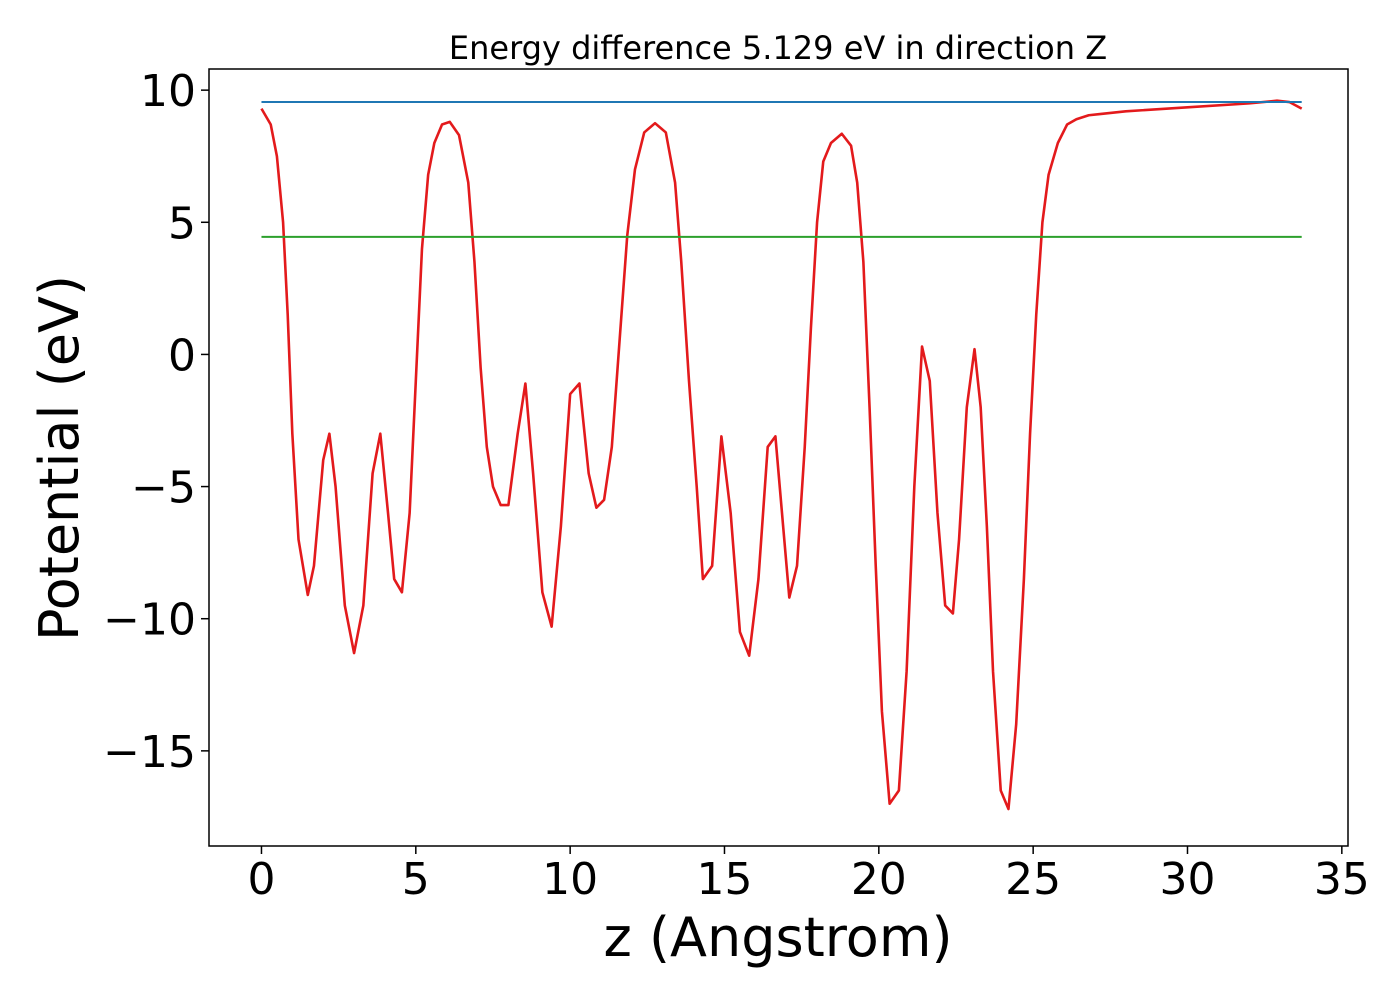  Describe the element at coordinates (1187, 879) in the screenshot. I see `x-tick-label: 30` at that location.